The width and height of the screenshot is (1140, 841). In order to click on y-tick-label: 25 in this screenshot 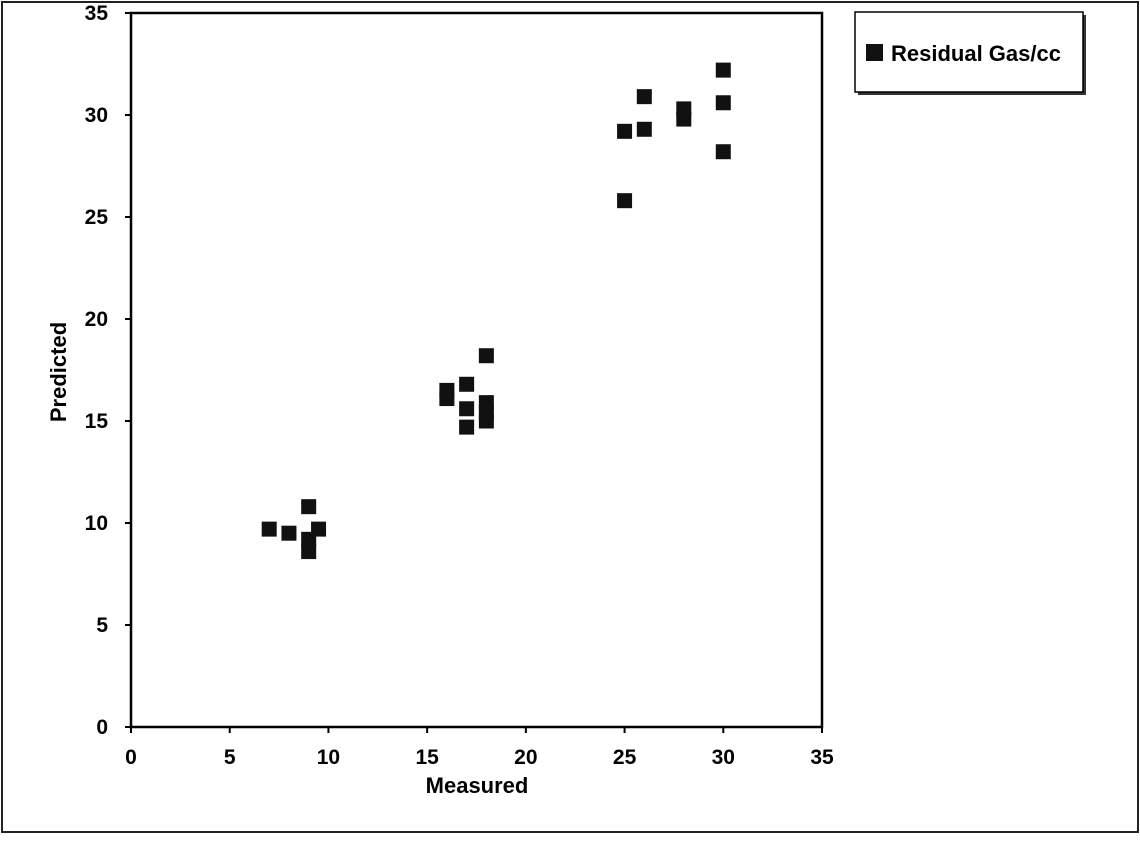, I will do `click(97, 217)`.